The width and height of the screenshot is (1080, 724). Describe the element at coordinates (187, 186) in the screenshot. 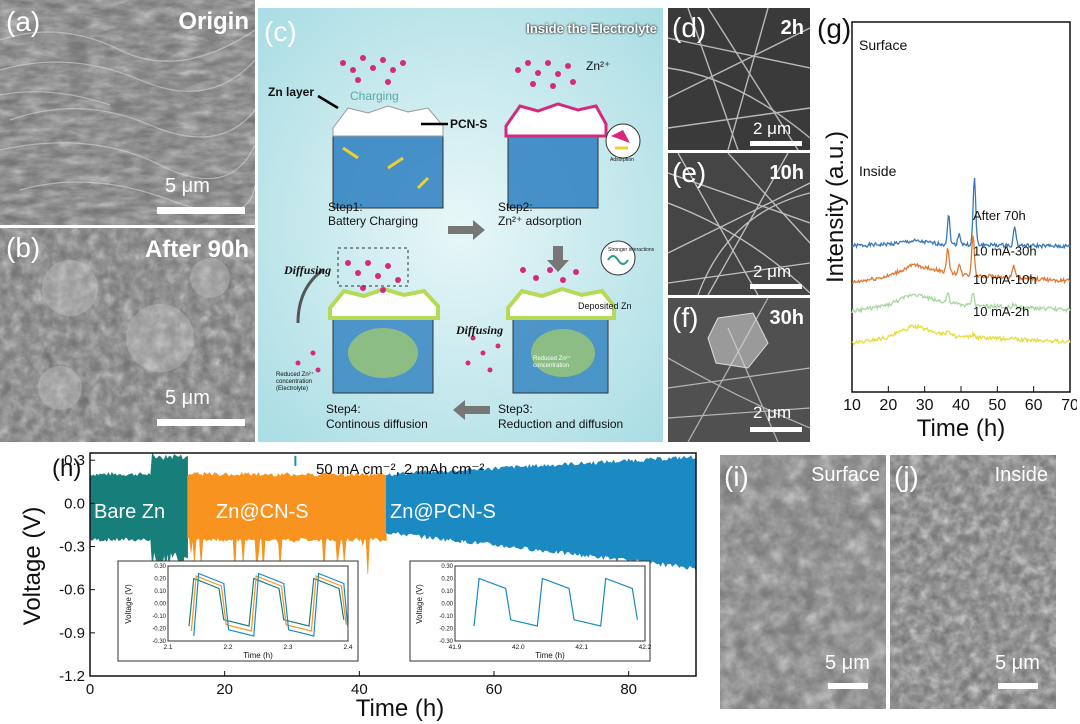

I see `scale-text-a: 5 μm` at that location.